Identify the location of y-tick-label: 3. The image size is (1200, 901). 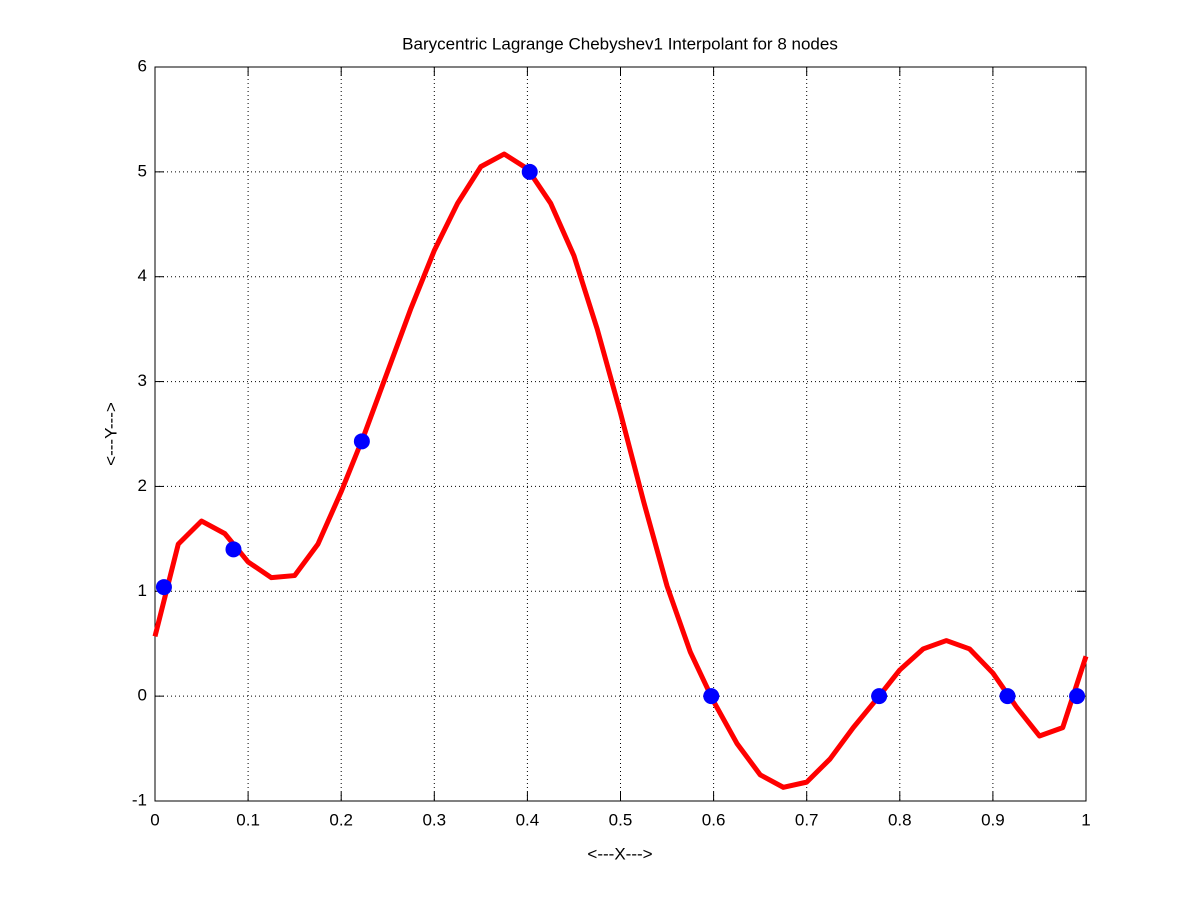
(142, 380).